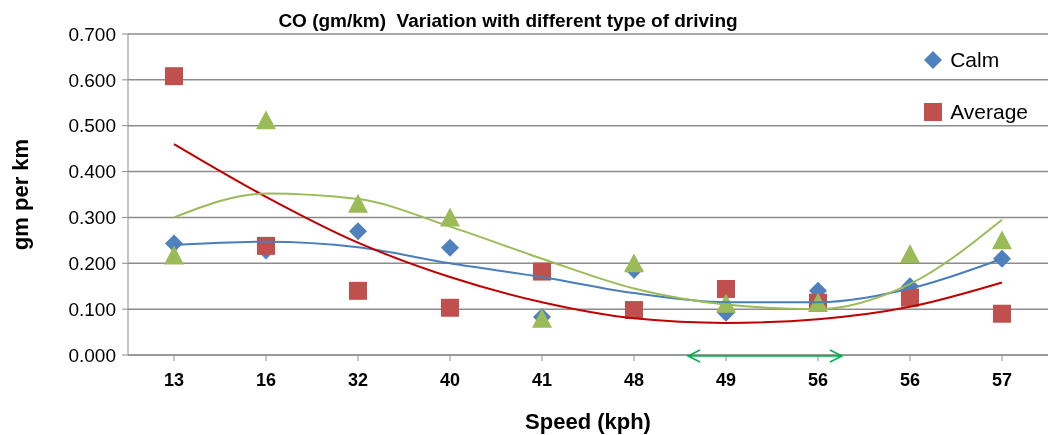 This screenshot has width=1048, height=435. Describe the element at coordinates (92, 126) in the screenshot. I see `y-tick-label: 0.500` at that location.